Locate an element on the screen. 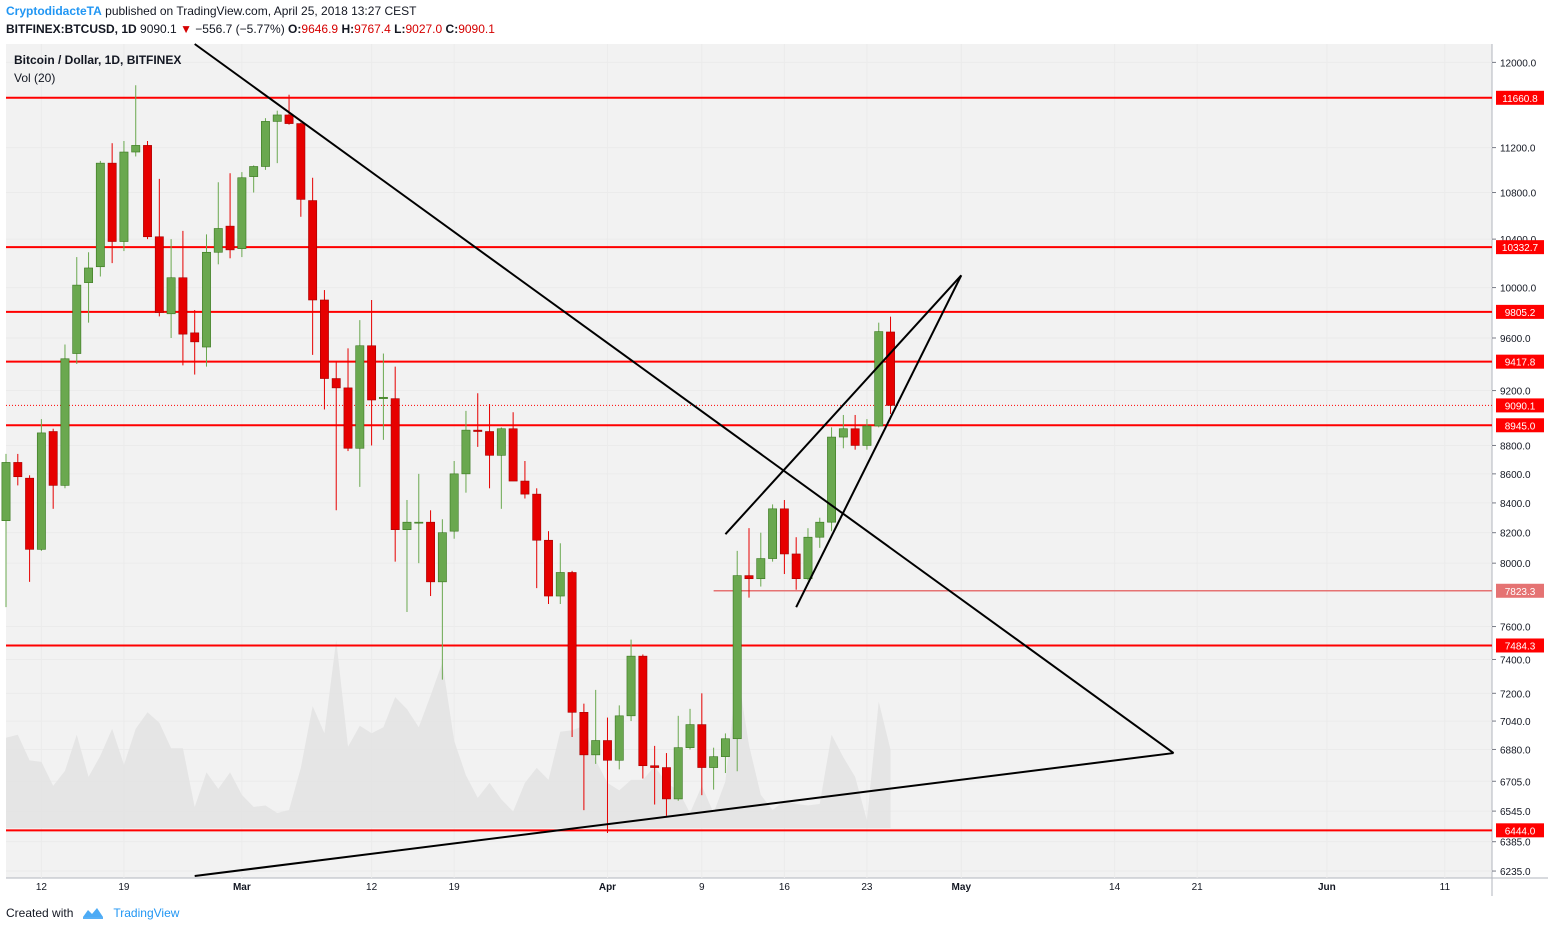 The height and width of the screenshot is (932, 1551). y-tick-label: 6705.0 is located at coordinates (1515, 782).